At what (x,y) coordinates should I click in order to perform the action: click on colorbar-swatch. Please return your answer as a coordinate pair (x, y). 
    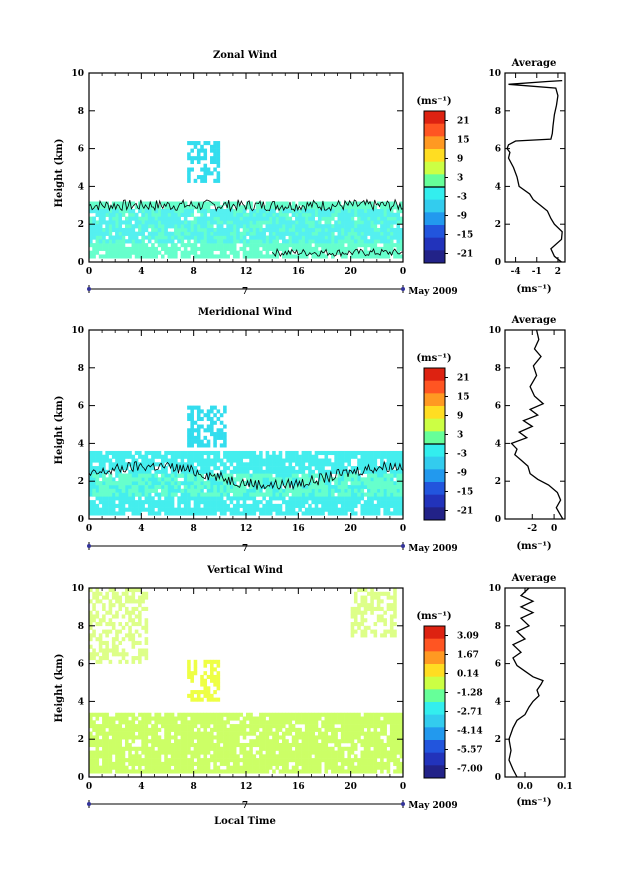
    Looking at the image, I should click on (434, 375).